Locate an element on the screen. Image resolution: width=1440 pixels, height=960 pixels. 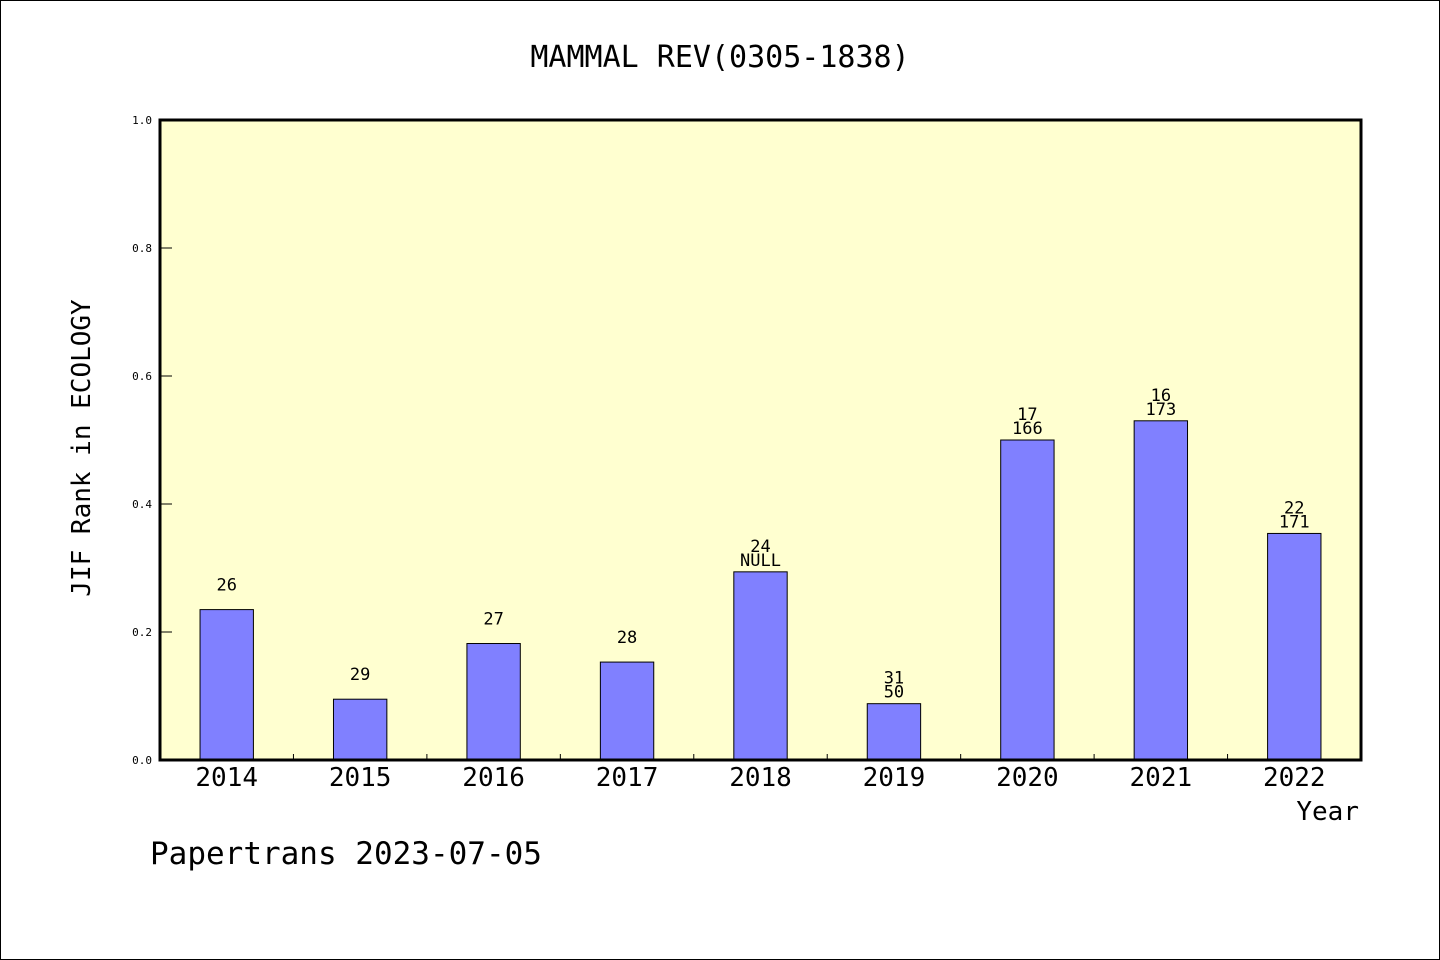
bar-2016 is located at coordinates (493, 702).